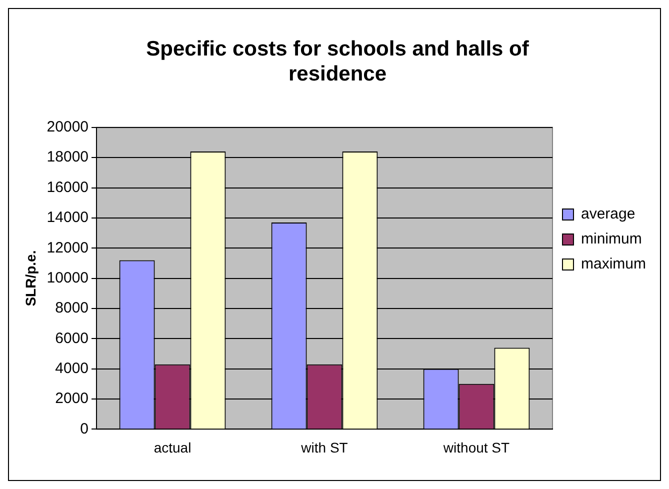 The height and width of the screenshot is (489, 669). I want to click on x-tick-label: with ST, so click(324, 447).